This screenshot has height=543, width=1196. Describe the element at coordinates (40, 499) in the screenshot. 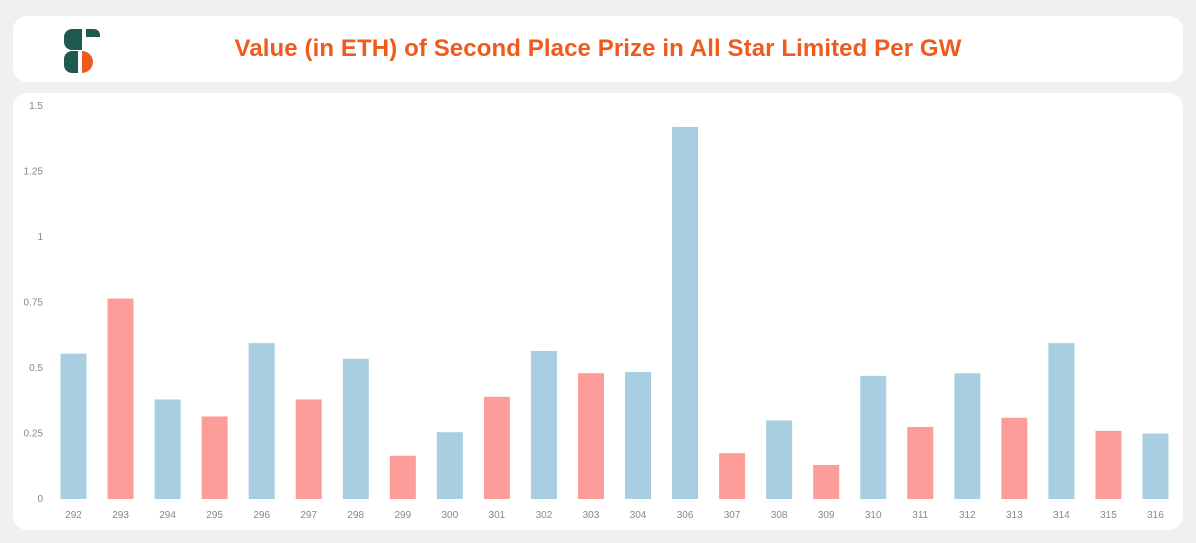

I see `y-tick-label: 0` at that location.